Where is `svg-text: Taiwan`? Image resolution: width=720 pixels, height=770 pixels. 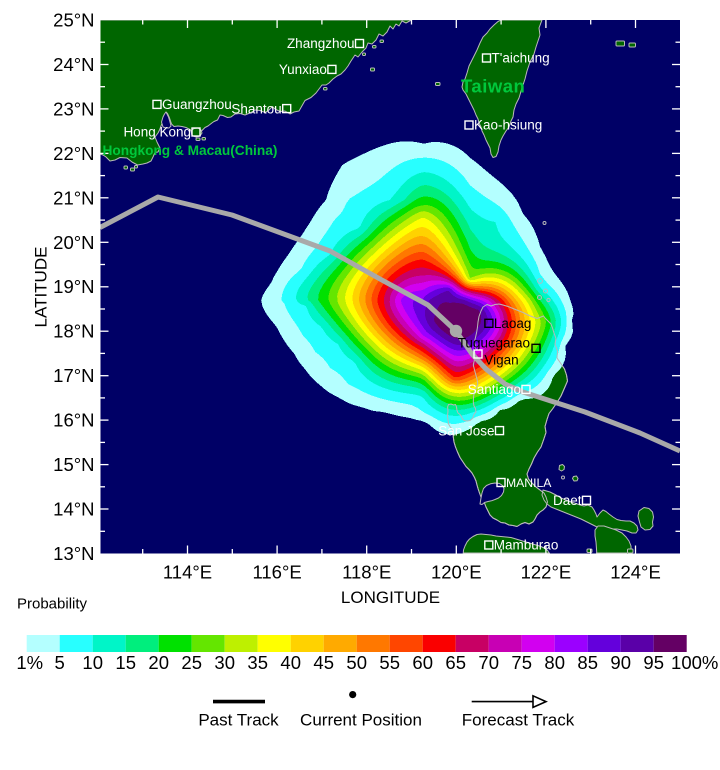 svg-text: Taiwan is located at coordinates (493, 86).